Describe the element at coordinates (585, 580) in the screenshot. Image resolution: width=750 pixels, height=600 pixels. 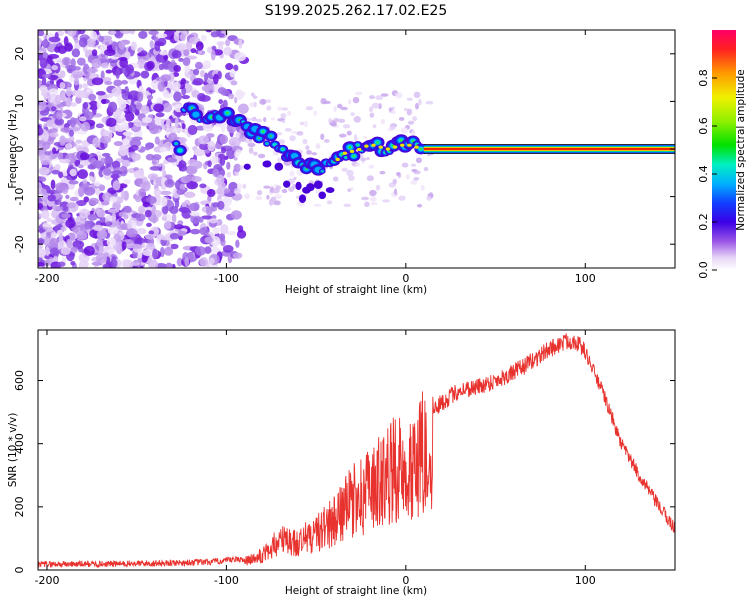
I see `snr-xtick-label: 100` at that location.